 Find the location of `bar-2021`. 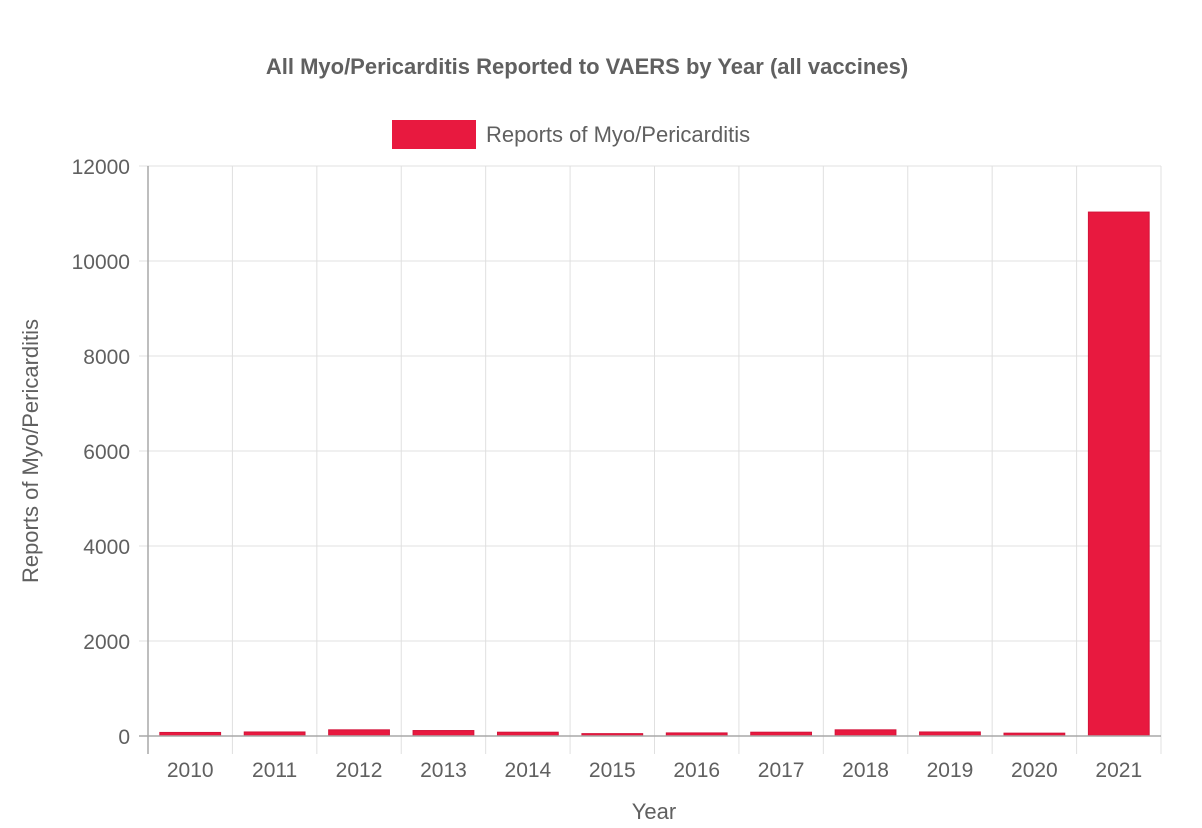

bar-2021 is located at coordinates (1118, 474).